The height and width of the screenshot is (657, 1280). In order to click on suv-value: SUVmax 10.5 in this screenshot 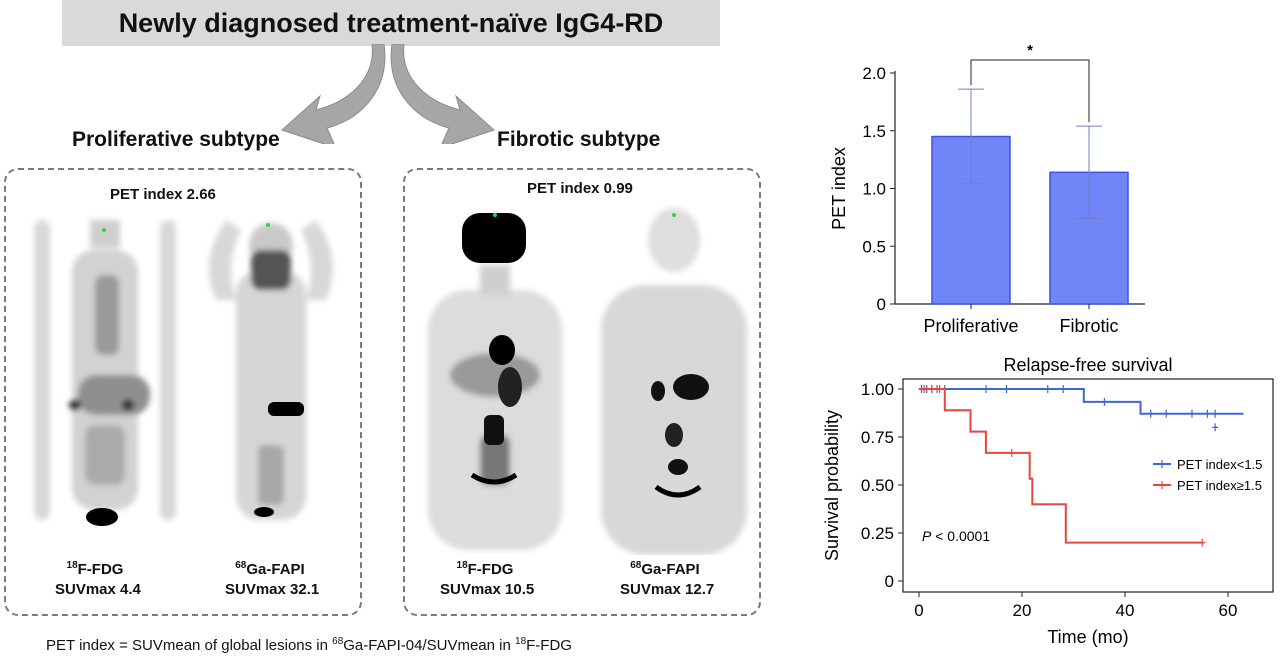, I will do `click(487, 589)`.